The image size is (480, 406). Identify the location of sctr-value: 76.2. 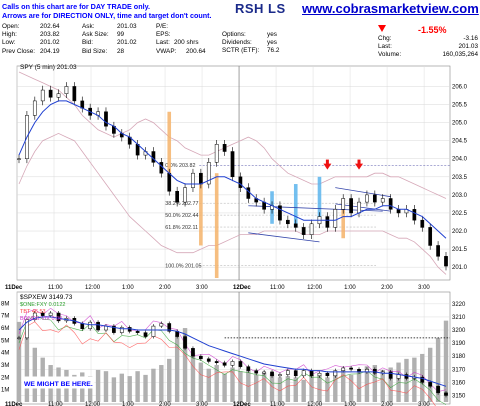
(273, 51).